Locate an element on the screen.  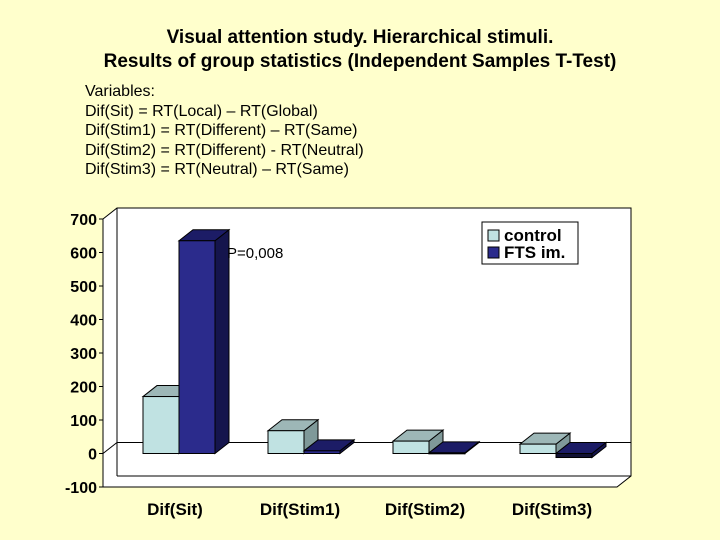
y-tick-label: 400 is located at coordinates (83, 321).